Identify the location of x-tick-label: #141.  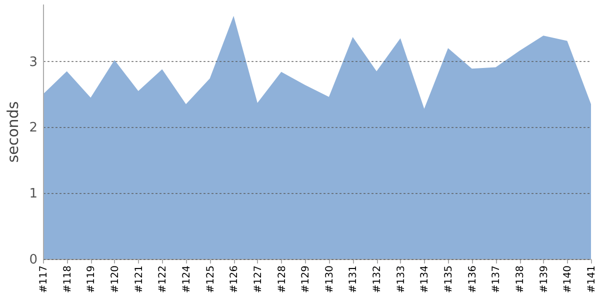
(592, 279).